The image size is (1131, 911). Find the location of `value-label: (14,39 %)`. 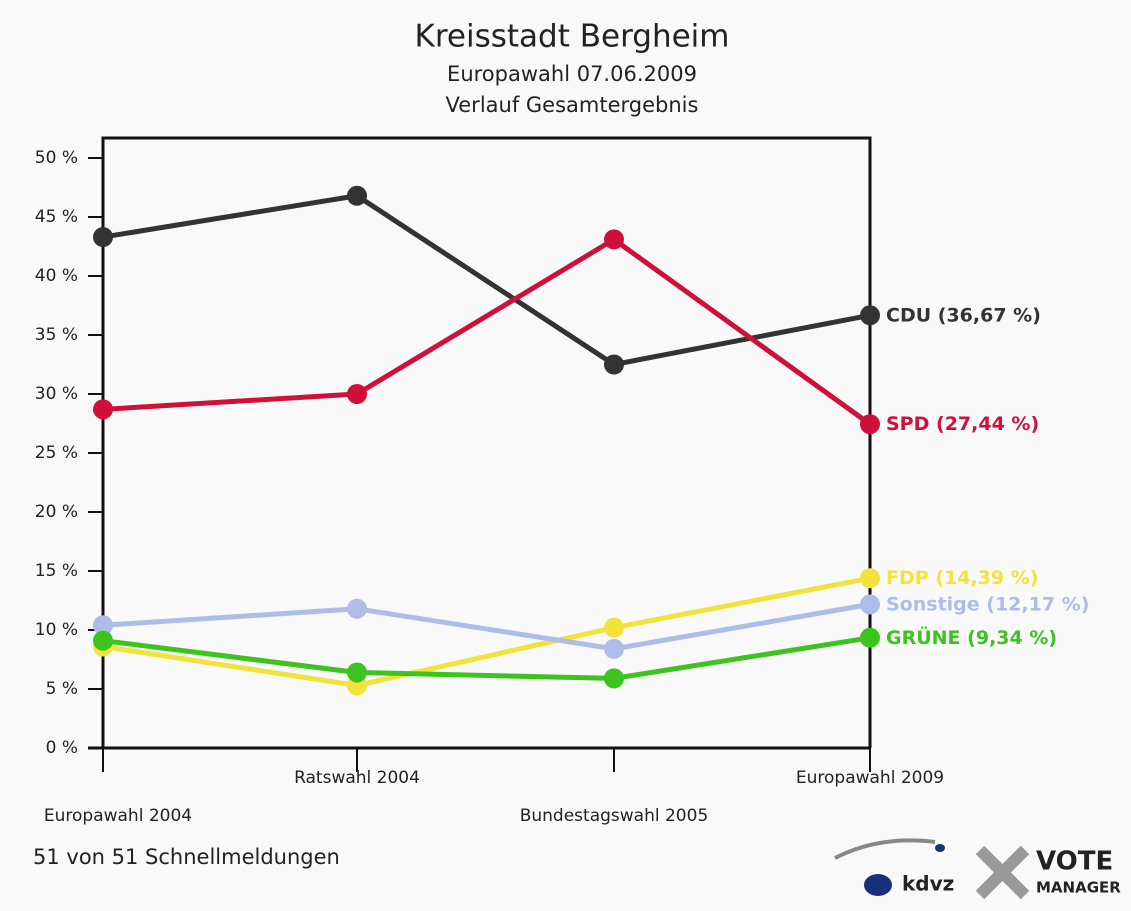

value-label: (14,39 %) is located at coordinates (986, 578).